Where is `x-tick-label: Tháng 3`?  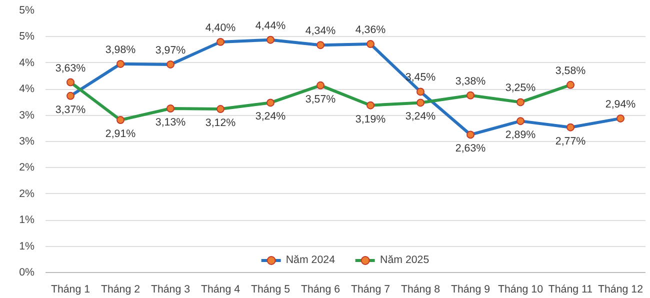
x-tick-label: Tháng 3 is located at coordinates (170, 290).